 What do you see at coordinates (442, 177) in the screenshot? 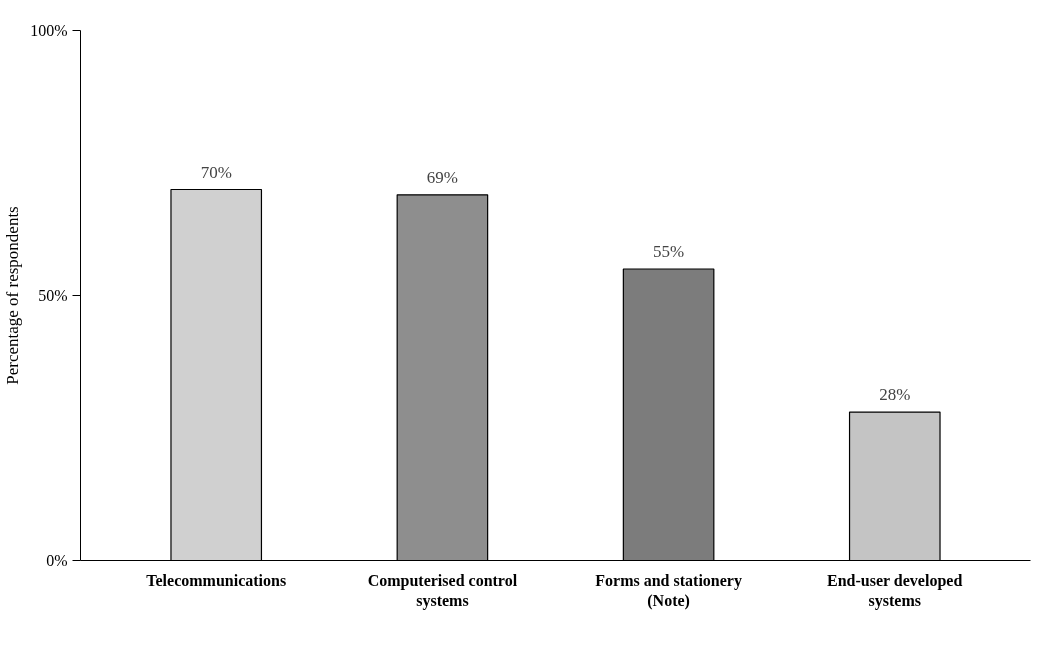
I see `data-label: 69%` at bounding box center [442, 177].